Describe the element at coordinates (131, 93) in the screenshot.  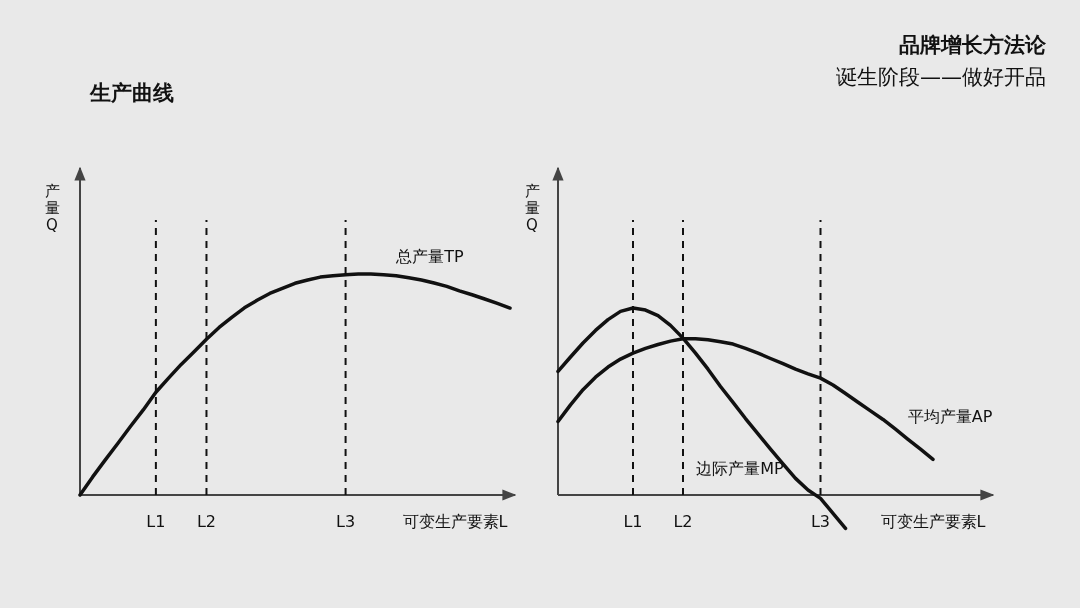
I see `chart-title: 生产曲线` at that location.